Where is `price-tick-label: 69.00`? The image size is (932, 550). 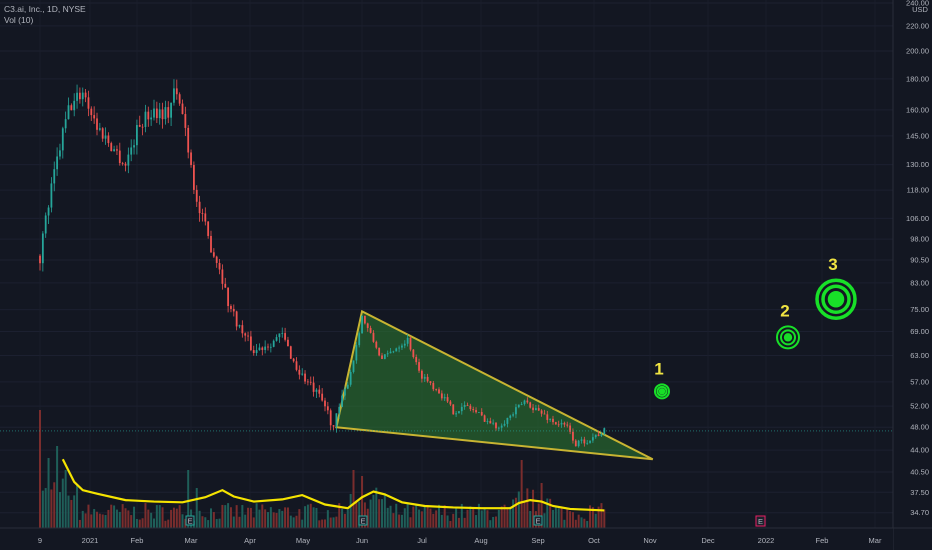
price-tick-label: 69.00 is located at coordinates (919, 331).